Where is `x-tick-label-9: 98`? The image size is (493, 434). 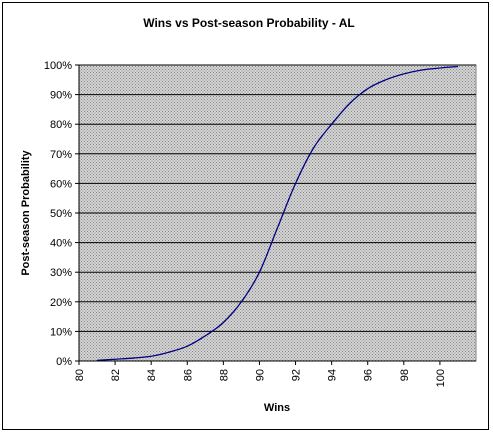 x-tick-label-9: 98 is located at coordinates (405, 375).